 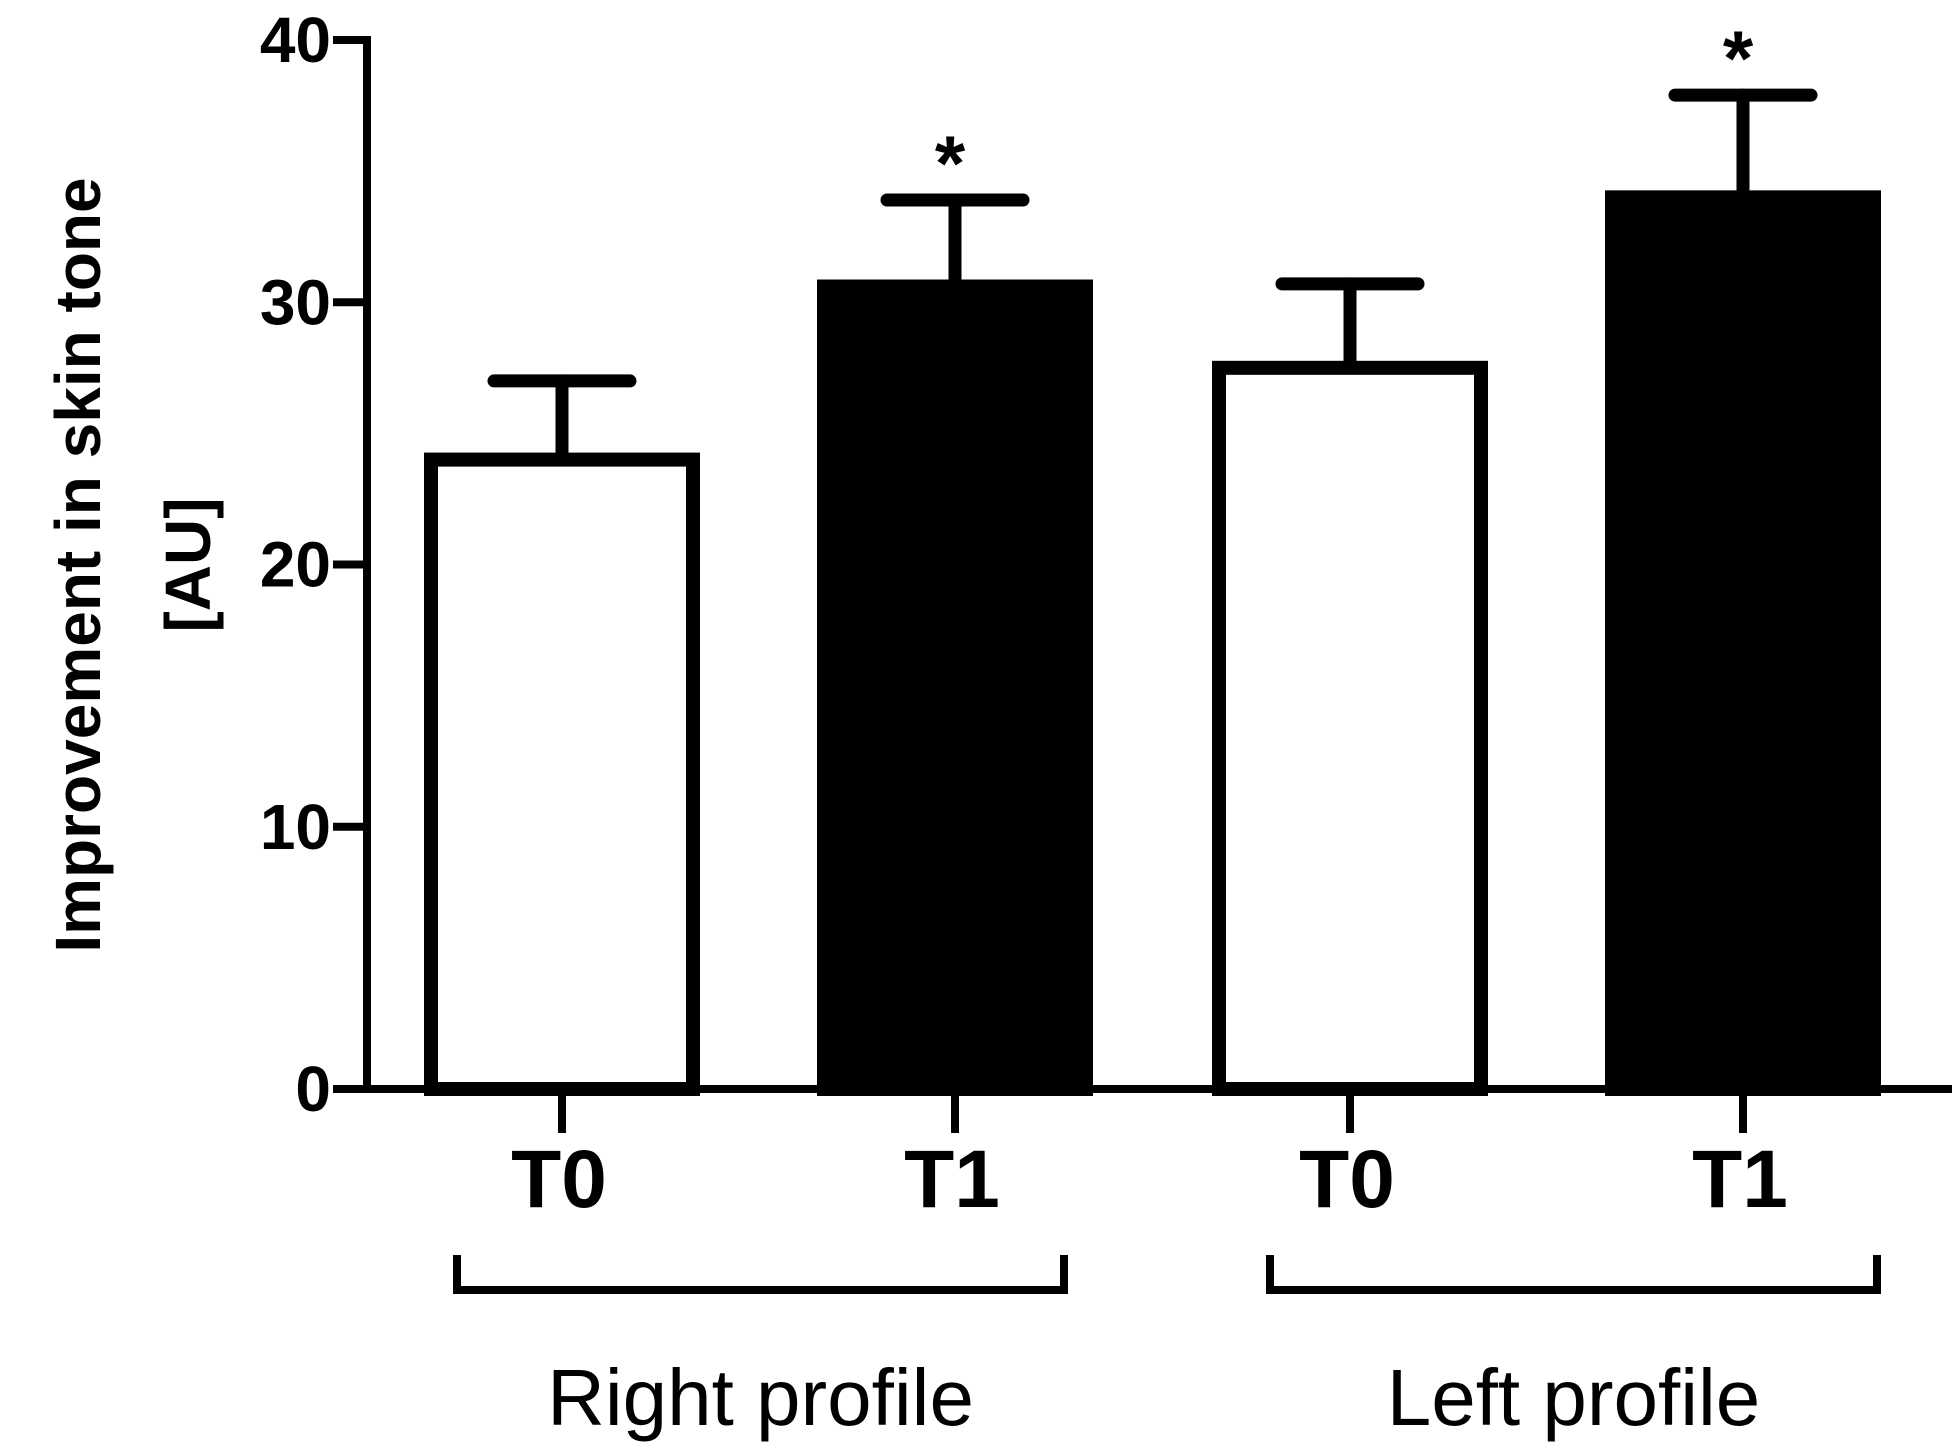 What do you see at coordinates (188, 564) in the screenshot?
I see `y-axis-title-line: [AU]` at bounding box center [188, 564].